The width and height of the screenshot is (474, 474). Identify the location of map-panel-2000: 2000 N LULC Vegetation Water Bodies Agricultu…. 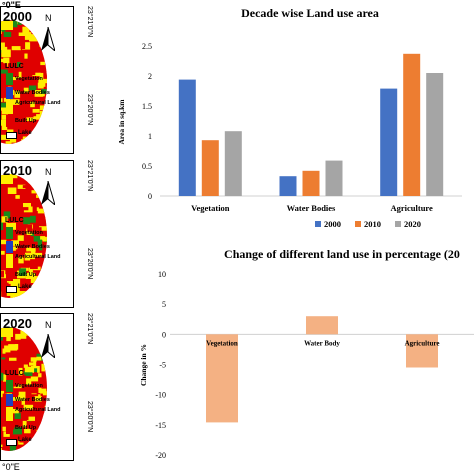
(37, 80).